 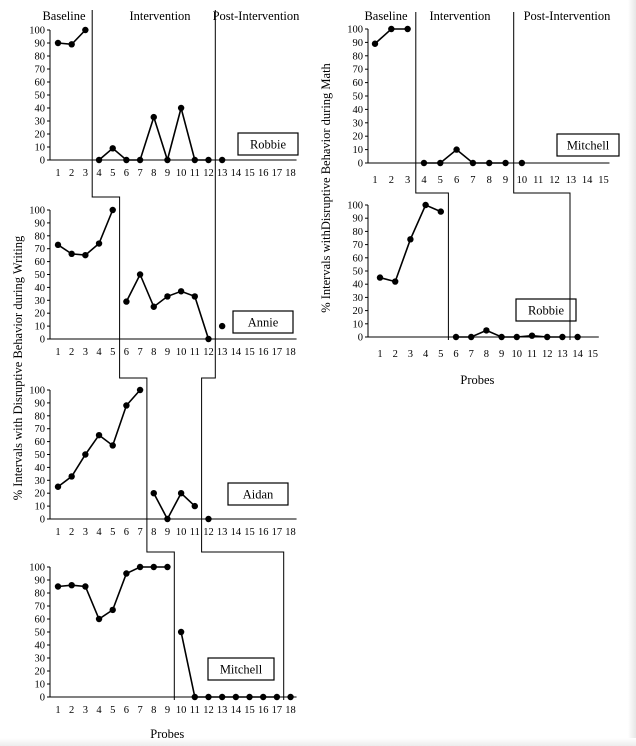 I want to click on y-tick-label: 10, so click(x=40, y=507).